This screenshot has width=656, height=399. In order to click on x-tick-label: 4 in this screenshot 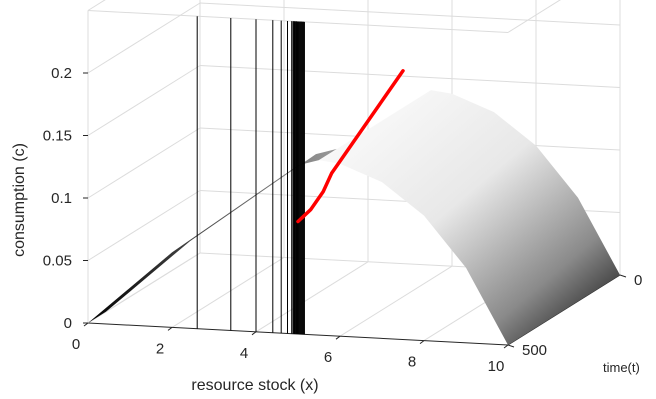, I will do `click(244, 353)`.